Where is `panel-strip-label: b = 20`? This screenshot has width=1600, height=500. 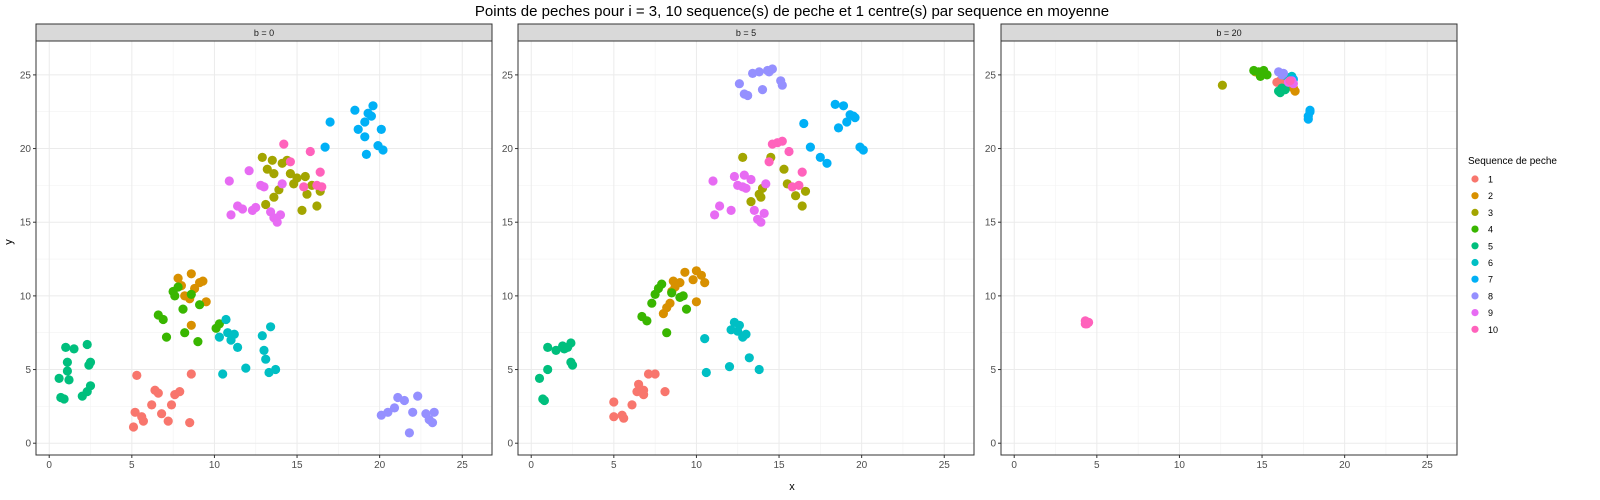
panel-strip-label: b = 20 is located at coordinates (1228, 33).